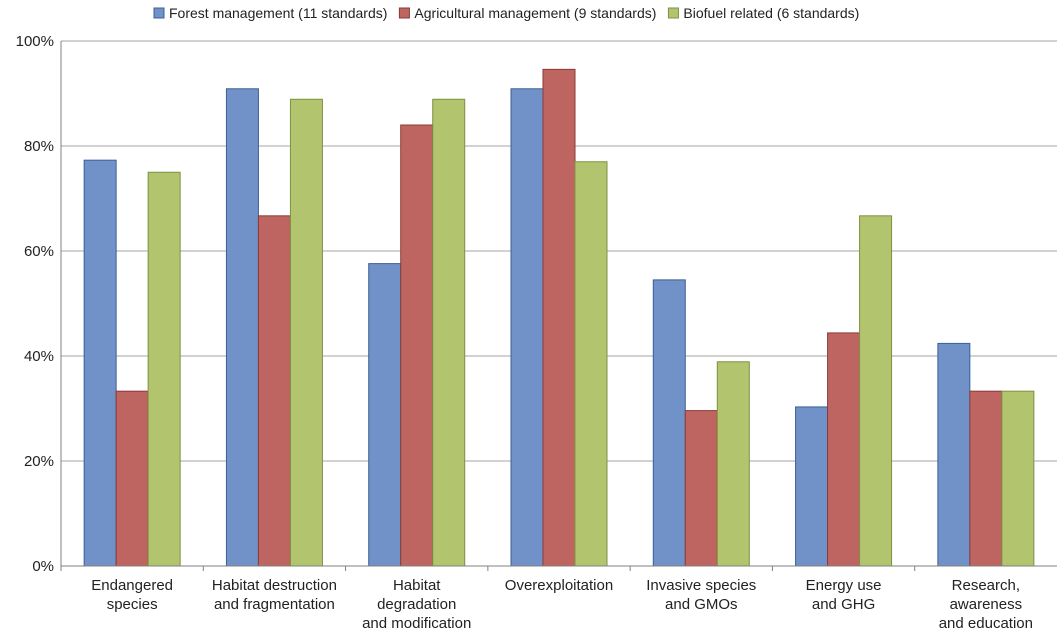 The image size is (1057, 639). What do you see at coordinates (701, 595) in the screenshot?
I see `x-tick-label: Invasive species and GMOs` at bounding box center [701, 595].